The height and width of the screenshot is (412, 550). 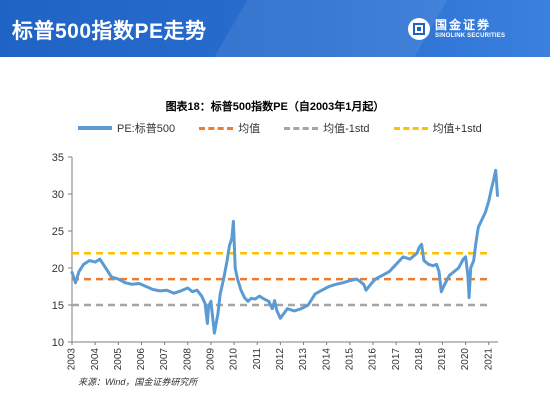 I want to click on legend-label-plus1std: 均值+1std, so click(x=457, y=129).